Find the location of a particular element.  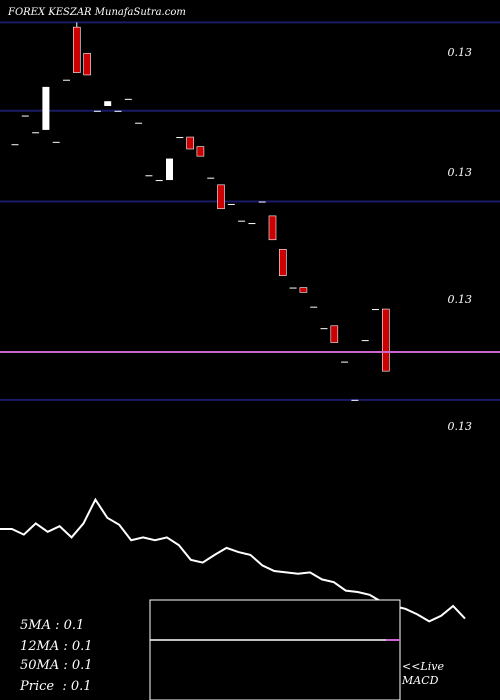

chart-title: FOREX KESZAR MunafaSutra.com is located at coordinates (96, 12).